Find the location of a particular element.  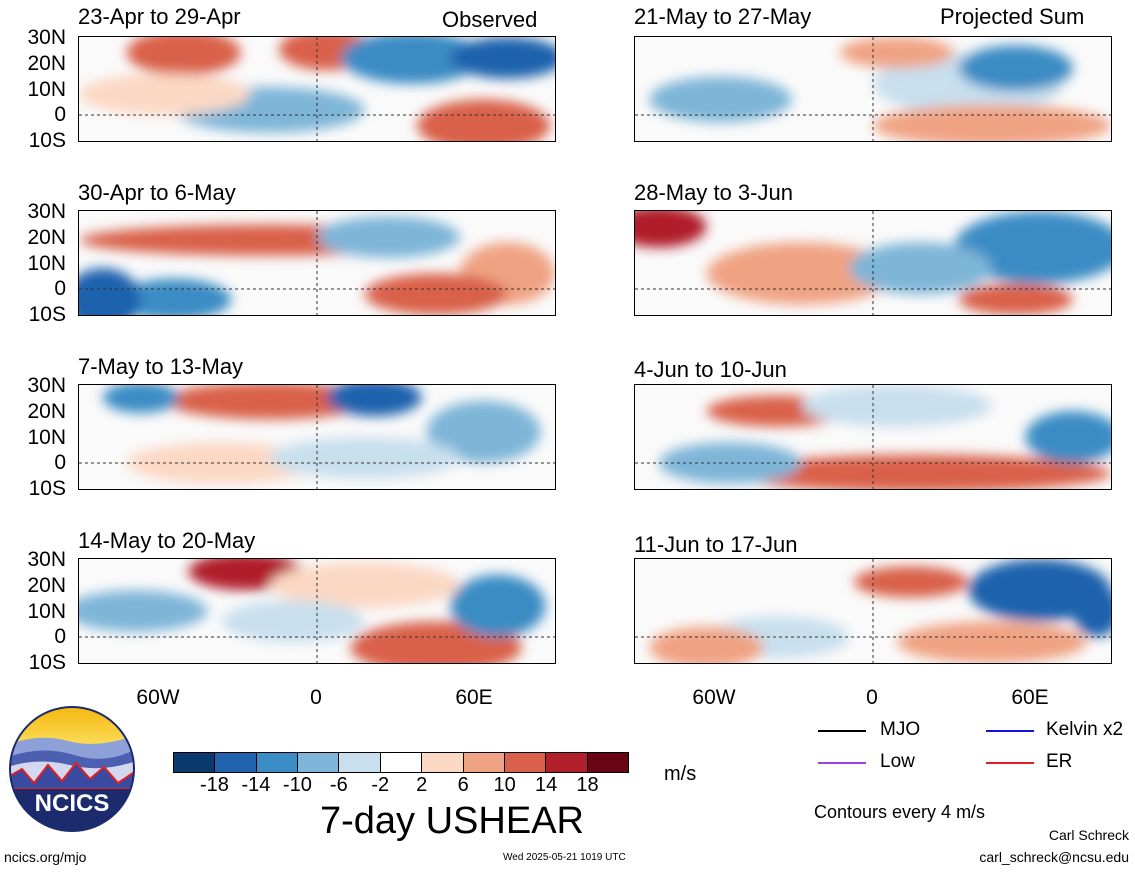

colorbar-units: m/s is located at coordinates (680, 774).